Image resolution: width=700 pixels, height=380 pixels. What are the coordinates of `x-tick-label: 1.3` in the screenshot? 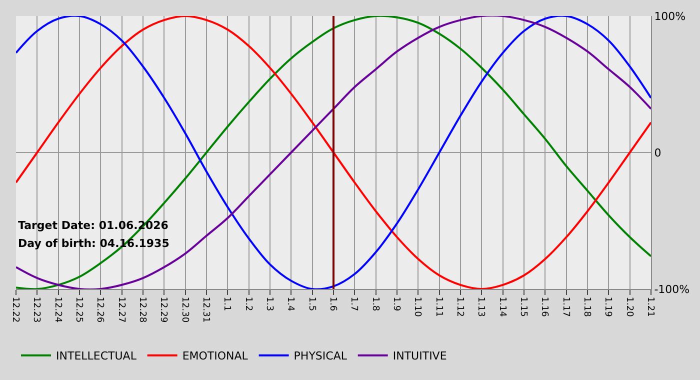 It's located at (269, 304).